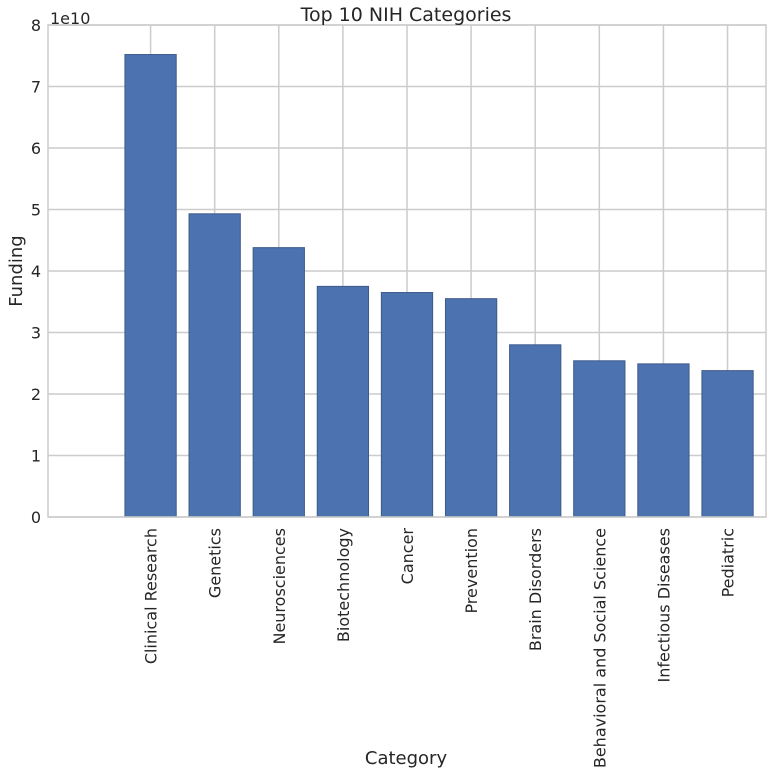 Image resolution: width=770 pixels, height=774 pixels. Describe the element at coordinates (343, 585) in the screenshot. I see `x-tick-label: Biotechnology` at that location.